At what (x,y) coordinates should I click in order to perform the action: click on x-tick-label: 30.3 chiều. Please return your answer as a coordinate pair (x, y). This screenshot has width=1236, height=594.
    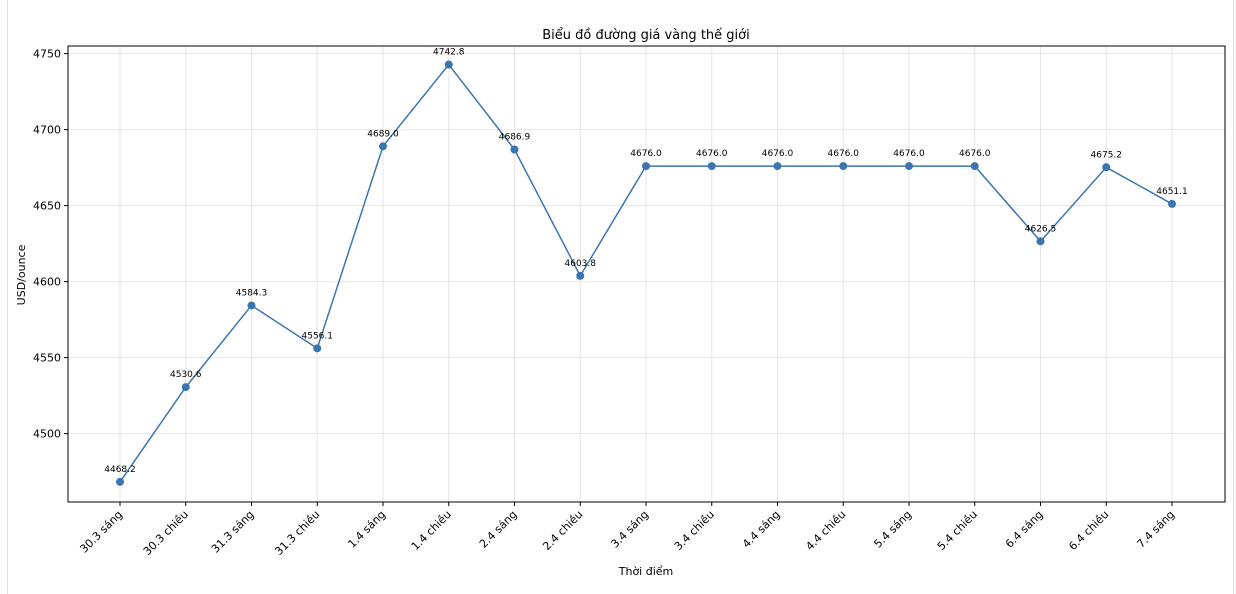
    Looking at the image, I should click on (166, 533).